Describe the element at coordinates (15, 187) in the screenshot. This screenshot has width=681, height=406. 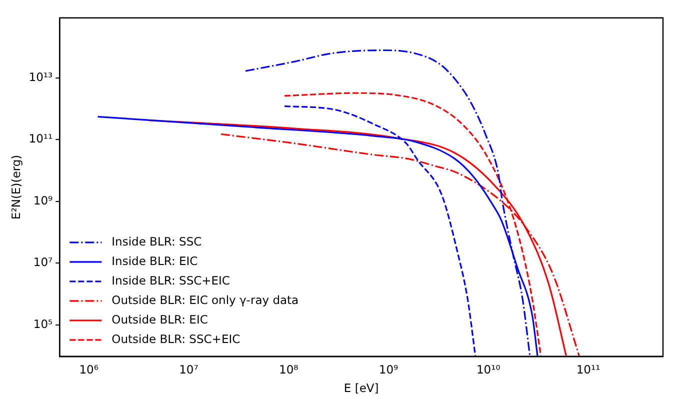
I see `y-axis-title: E²N(E)(erg)` at that location.